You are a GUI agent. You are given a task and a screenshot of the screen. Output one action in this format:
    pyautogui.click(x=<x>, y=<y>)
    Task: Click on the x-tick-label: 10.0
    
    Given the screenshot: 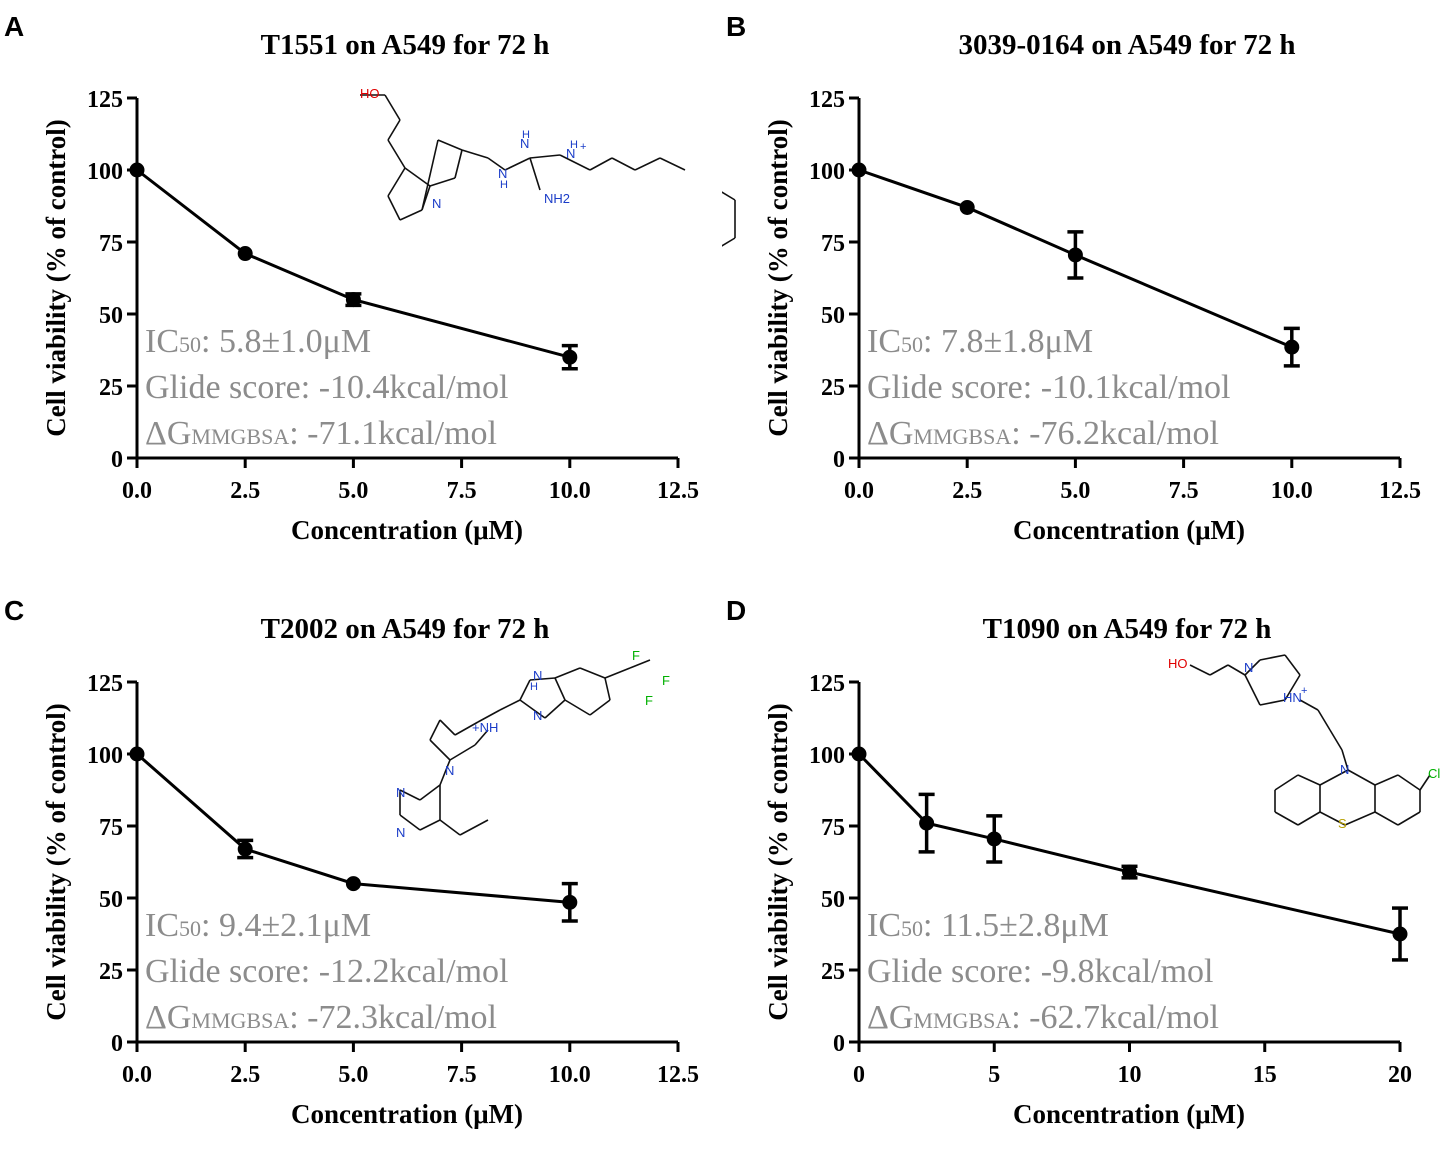 What is the action you would take?
    pyautogui.click(x=1292, y=491)
    